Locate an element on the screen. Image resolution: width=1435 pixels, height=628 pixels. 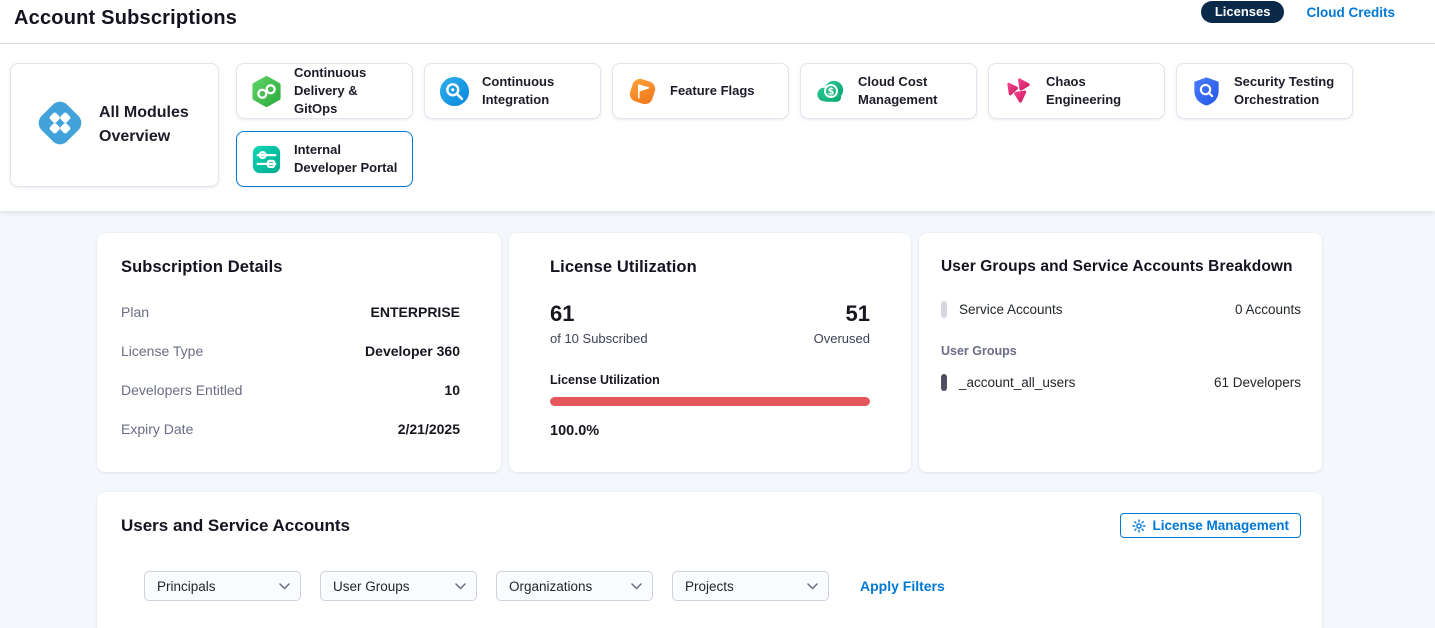
organizations-dropdown: Organizations is located at coordinates (574, 586).